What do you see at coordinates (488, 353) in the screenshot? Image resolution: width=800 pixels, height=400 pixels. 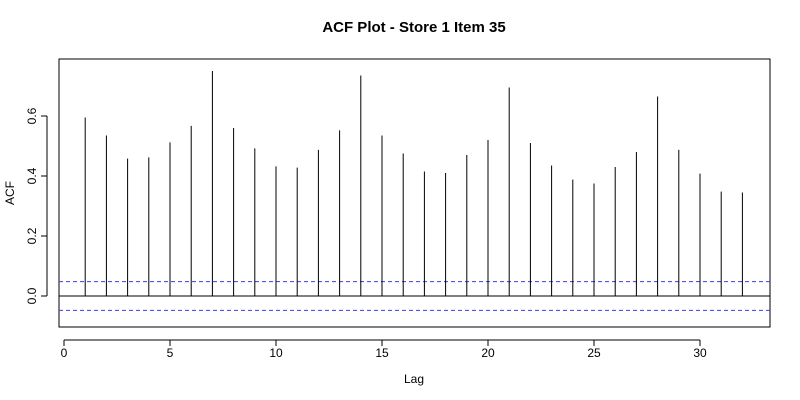 I see `x-tick-label: 20` at bounding box center [488, 353].